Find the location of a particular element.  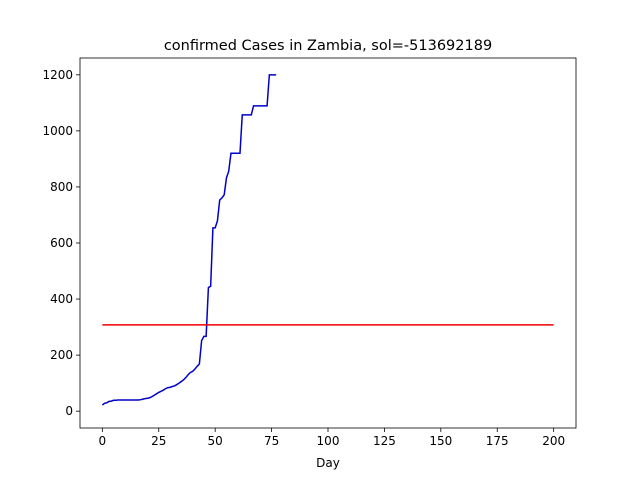

y-tick-label: 400 is located at coordinates (61, 299).